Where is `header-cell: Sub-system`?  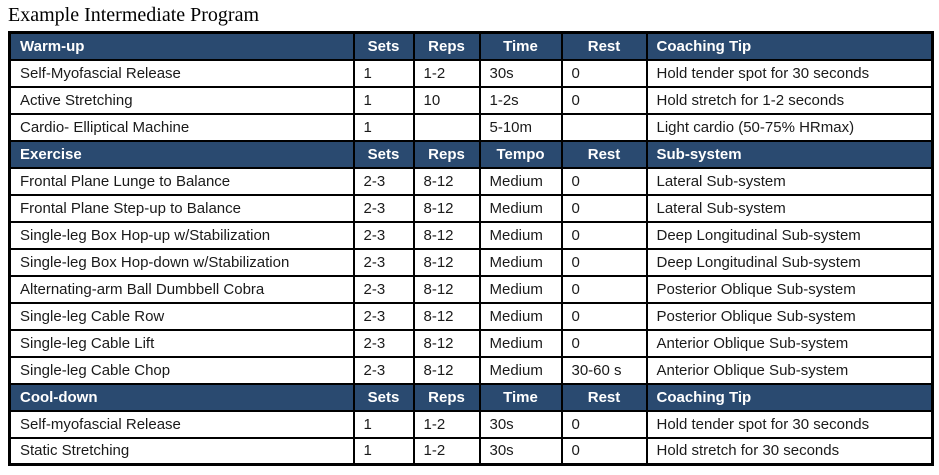
header-cell: Sub-system is located at coordinates (789, 154).